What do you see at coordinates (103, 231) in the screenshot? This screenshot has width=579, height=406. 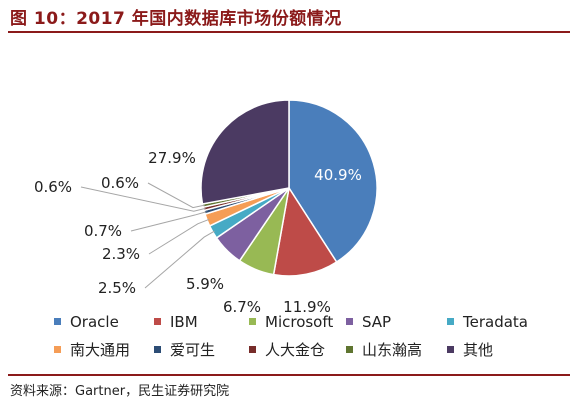 I see `slice-value-label: 0.7%` at bounding box center [103, 231].